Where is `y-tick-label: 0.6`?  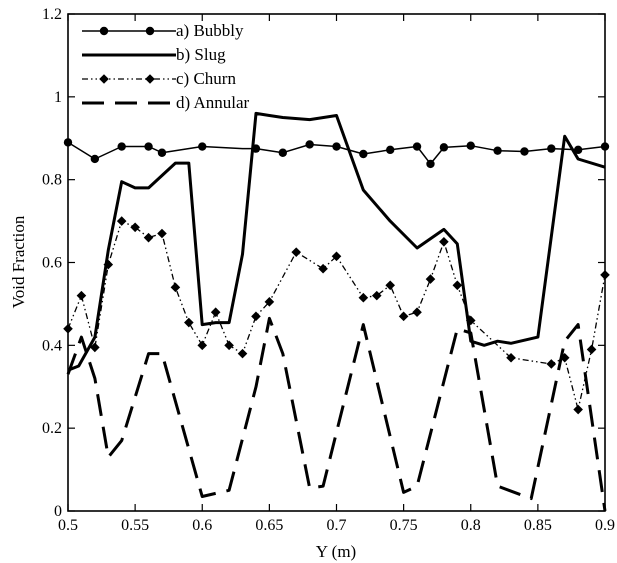 y-tick-label: 0.6 is located at coordinates (52, 263).